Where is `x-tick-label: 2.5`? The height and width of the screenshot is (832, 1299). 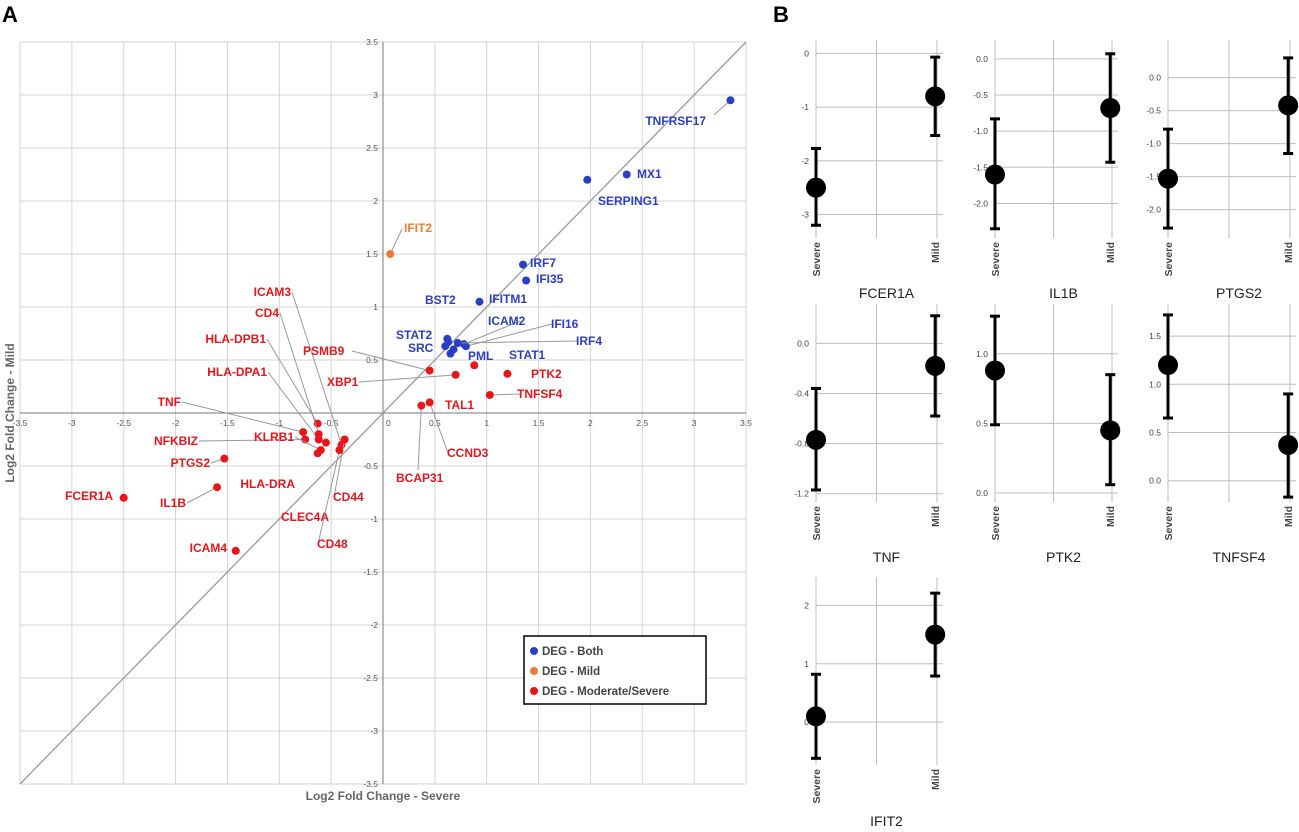
x-tick-label: 2.5 is located at coordinates (642, 423).